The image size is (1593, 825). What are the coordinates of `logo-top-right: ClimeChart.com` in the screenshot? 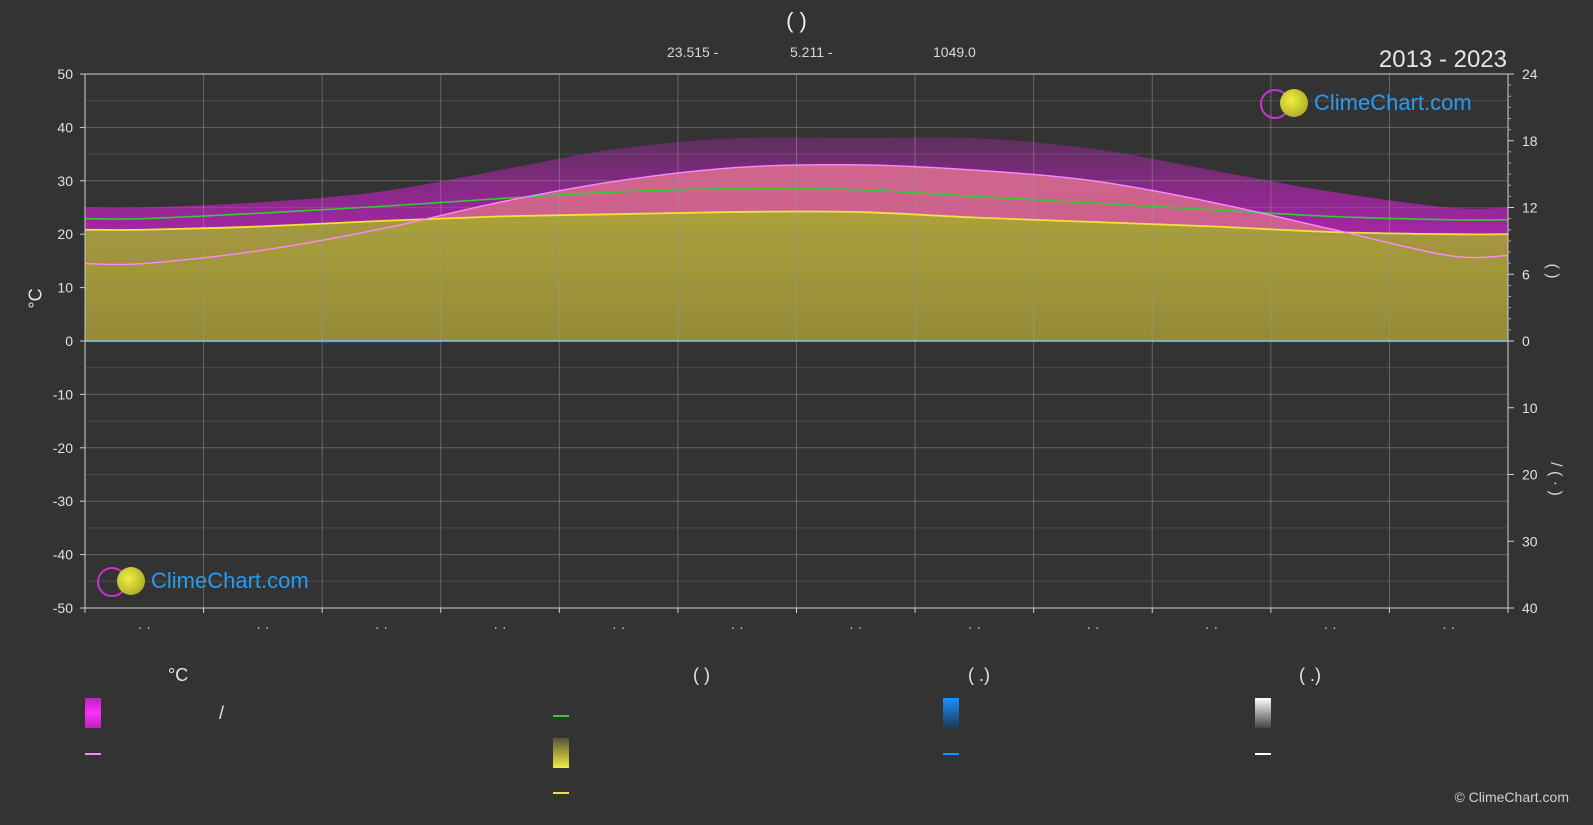 It's located at (1365, 103).